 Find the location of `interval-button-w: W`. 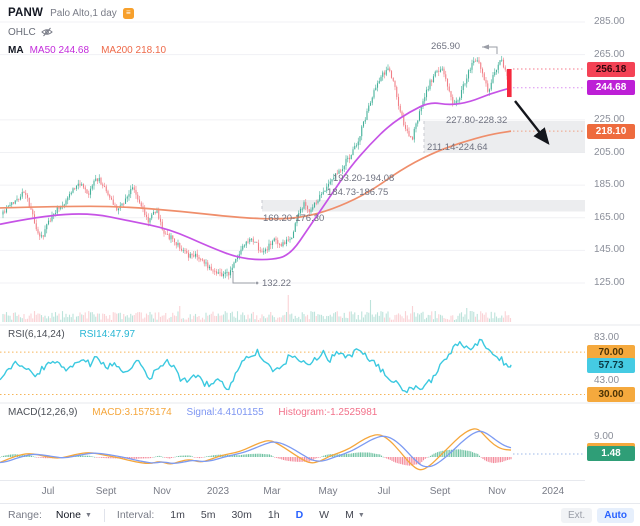

interval-button-w: W is located at coordinates (324, 515).